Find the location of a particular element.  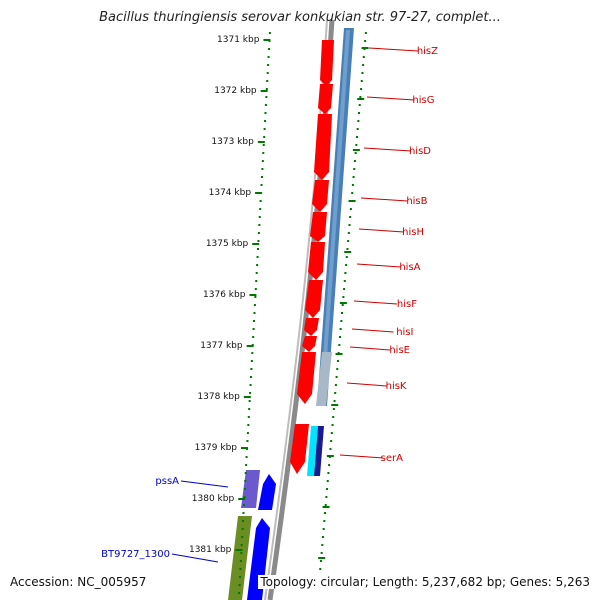

gene-label-hisA: hisA is located at coordinates (409, 267).